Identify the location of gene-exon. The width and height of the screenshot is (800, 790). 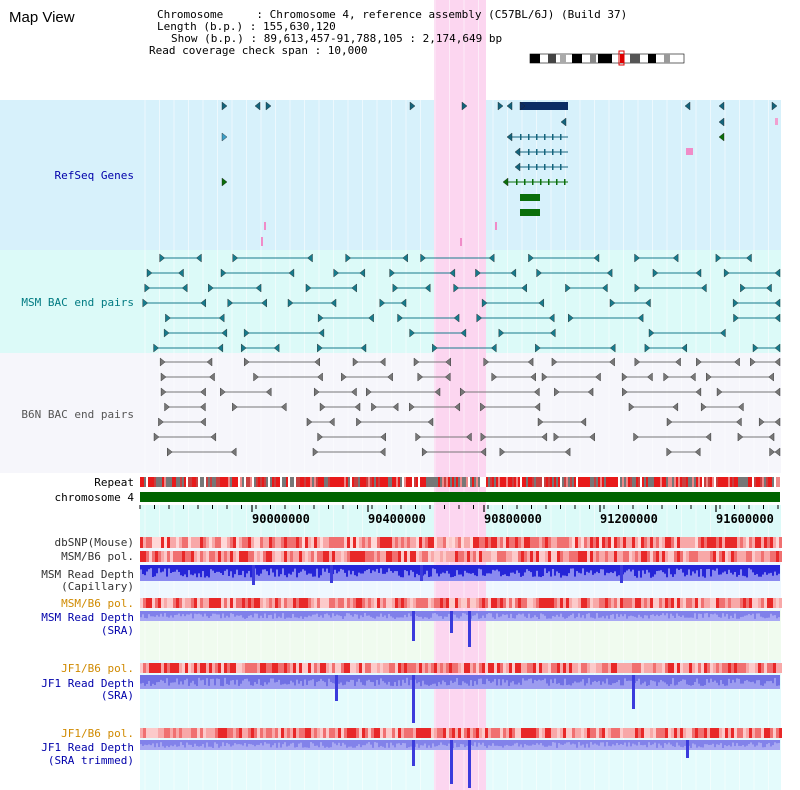
(537, 137).